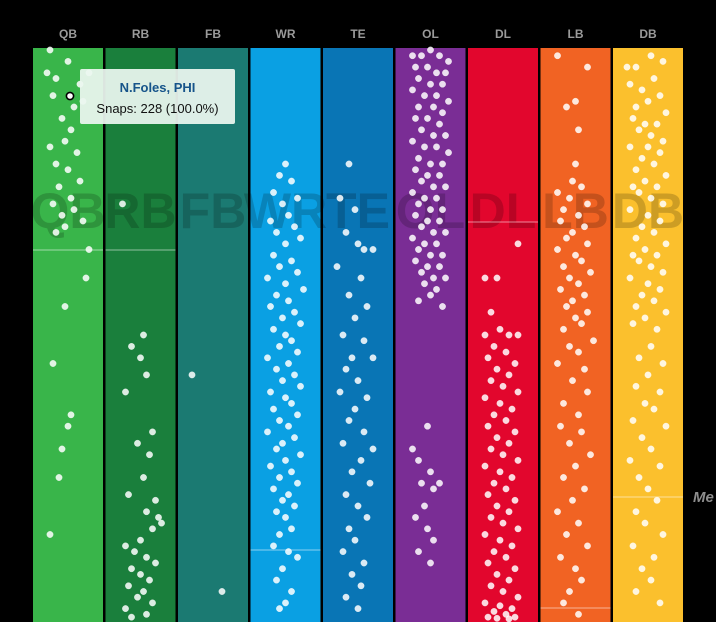  Describe the element at coordinates (157, 96) in the screenshot. I see `player-tooltip: N.Foles, PHI Snaps: 228 (100.0%)` at that location.